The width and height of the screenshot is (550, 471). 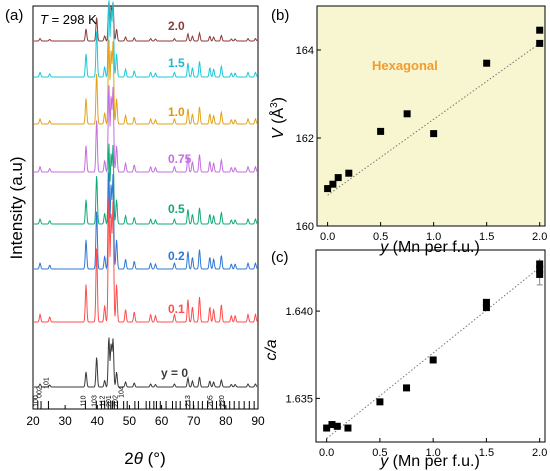 What do you see at coordinates (39, 392) in the screenshot?
I see `hkl-label: 002` at bounding box center [39, 392].